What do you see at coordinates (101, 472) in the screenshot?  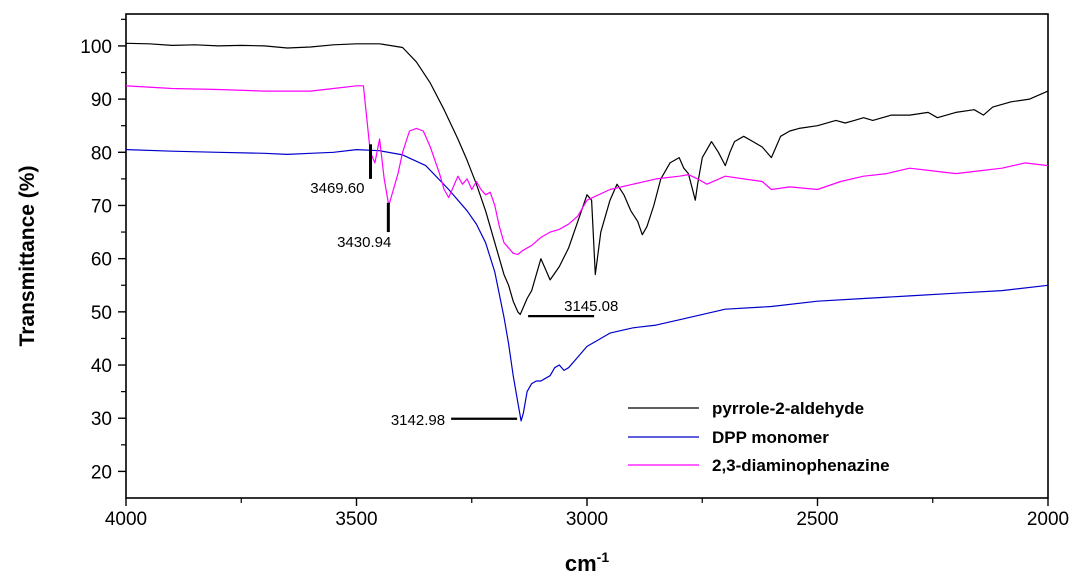 I see `y-tick-label: 20` at bounding box center [101, 472].